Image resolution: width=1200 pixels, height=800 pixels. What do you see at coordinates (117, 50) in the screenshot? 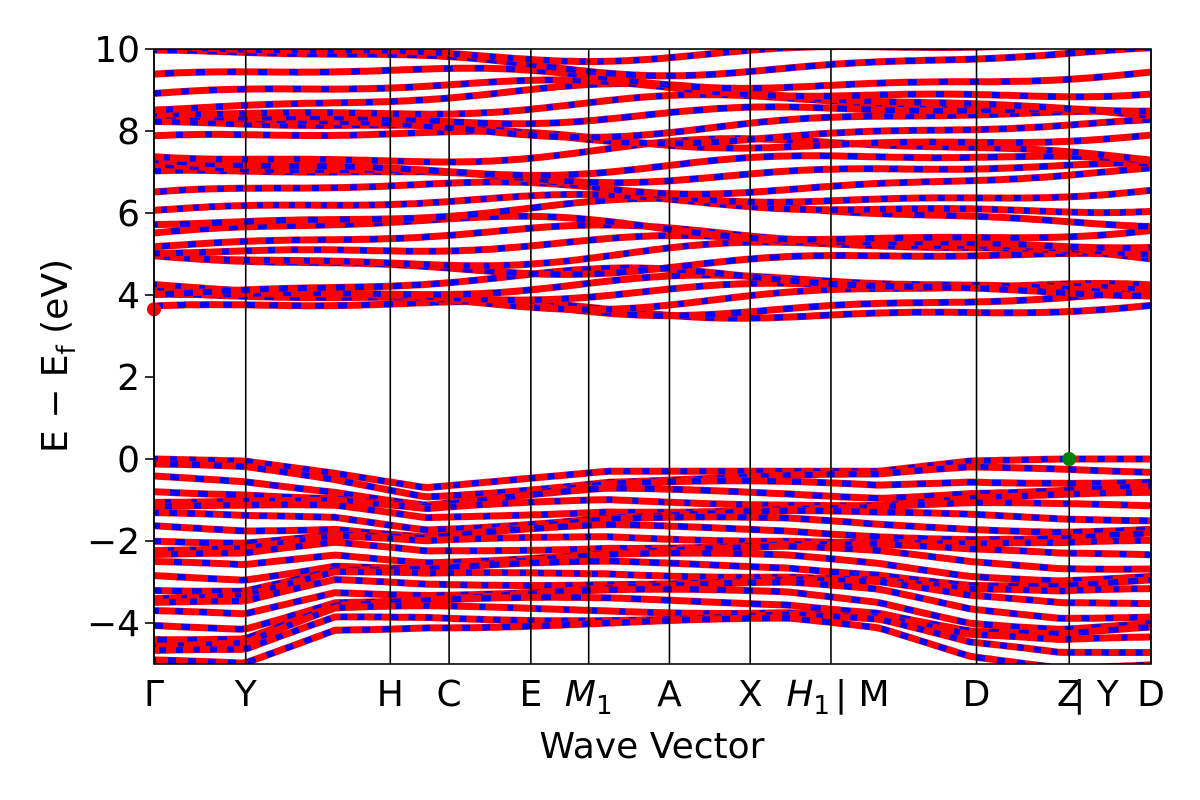
I see `y-tick-label: 10` at bounding box center [117, 50].